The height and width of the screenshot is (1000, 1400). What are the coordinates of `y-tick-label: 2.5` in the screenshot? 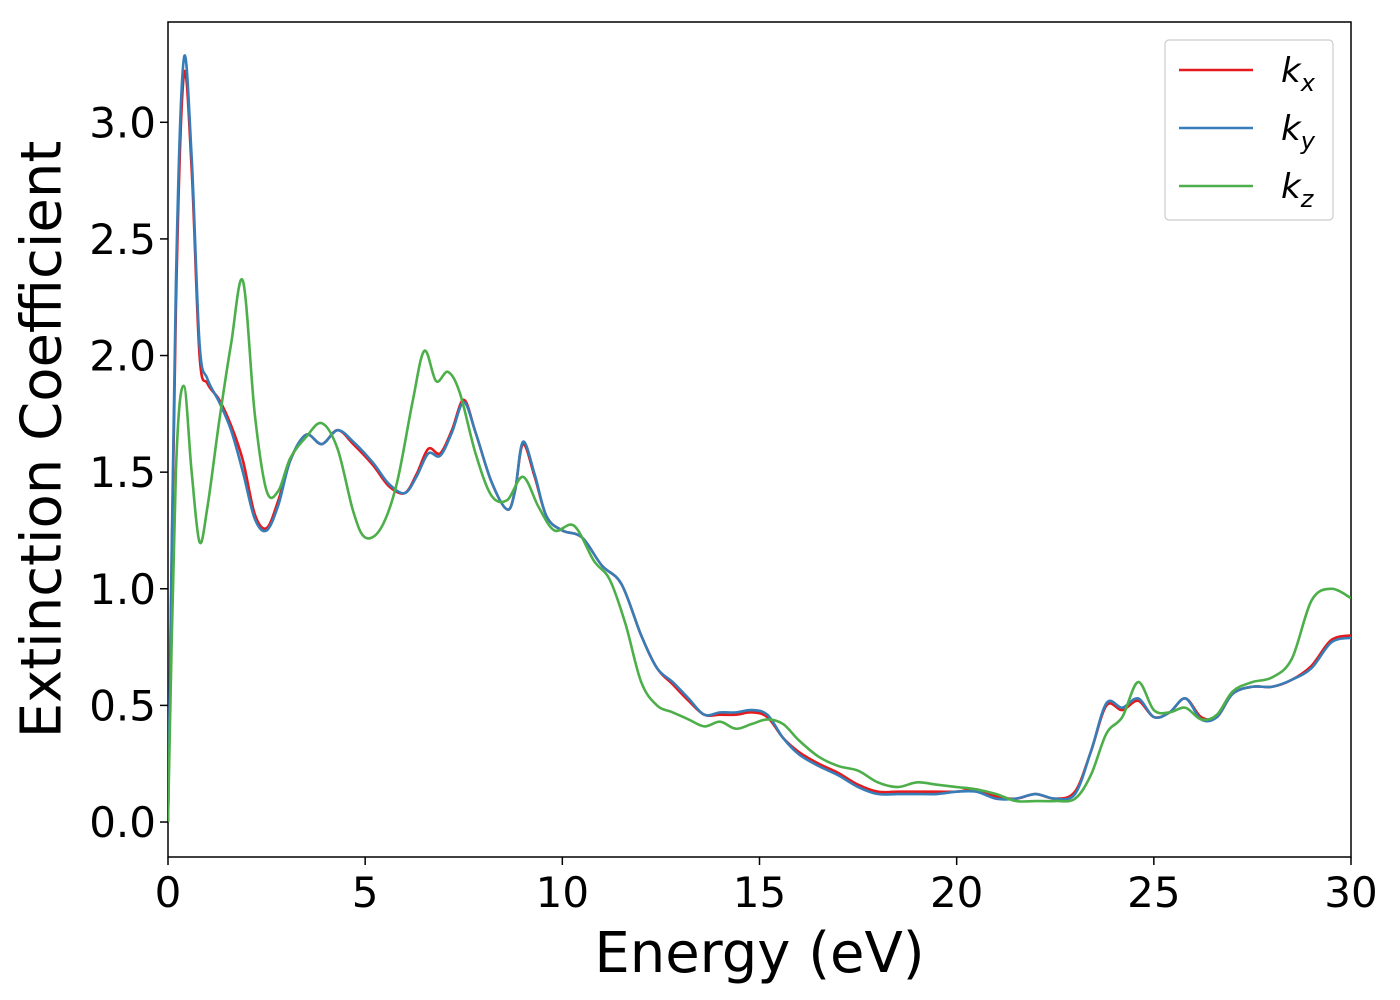 It's located at (122, 239).